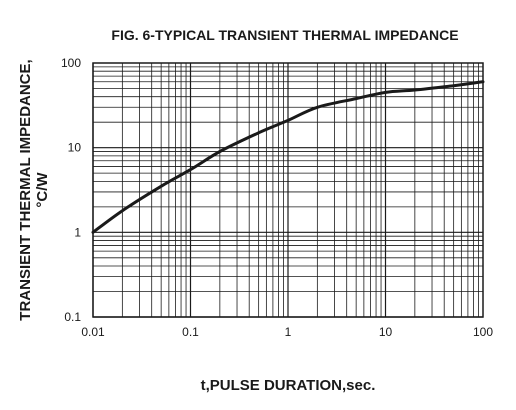 The height and width of the screenshot is (410, 516). Describe the element at coordinates (483, 332) in the screenshot. I see `x-tick-label: 100` at that location.